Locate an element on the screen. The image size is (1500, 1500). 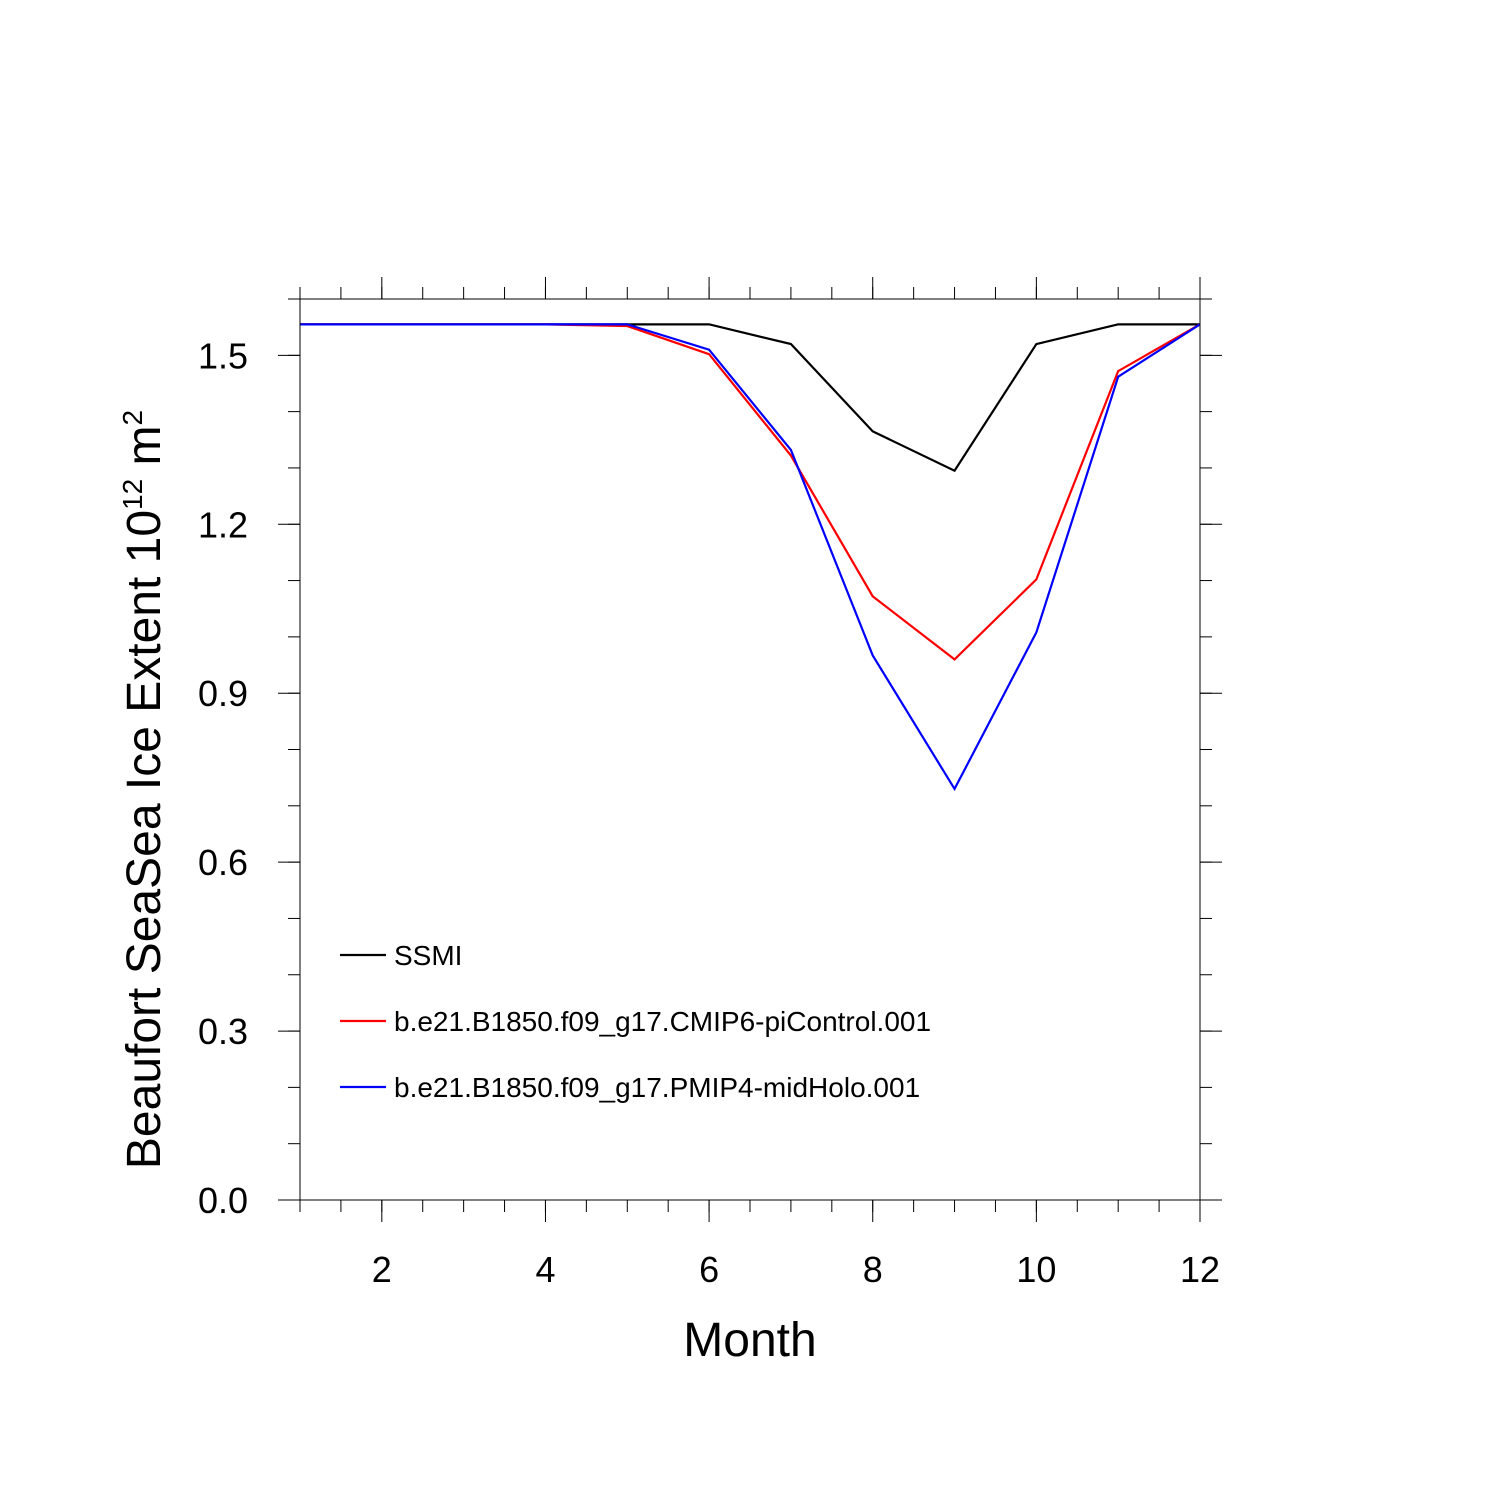
y-tick-label: 0.0 is located at coordinates (223, 1200).